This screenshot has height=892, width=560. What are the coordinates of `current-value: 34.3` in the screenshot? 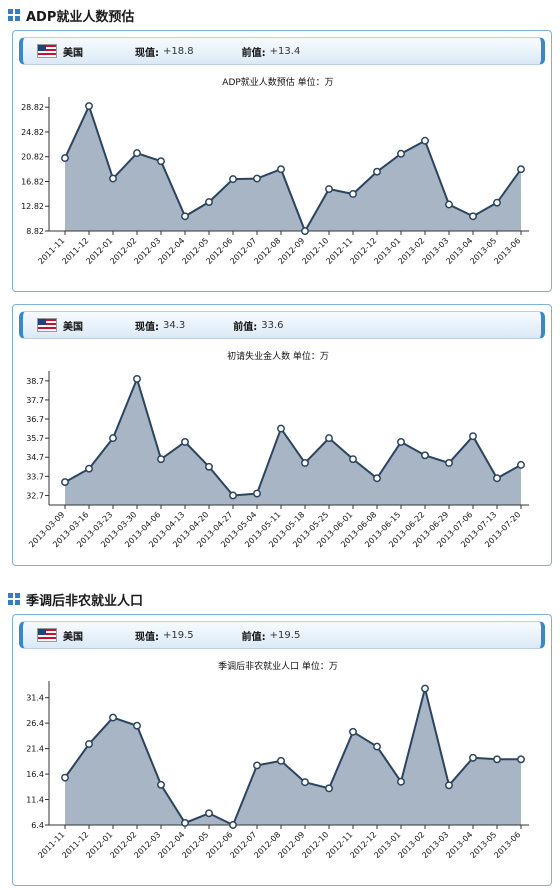 It's located at (174, 325).